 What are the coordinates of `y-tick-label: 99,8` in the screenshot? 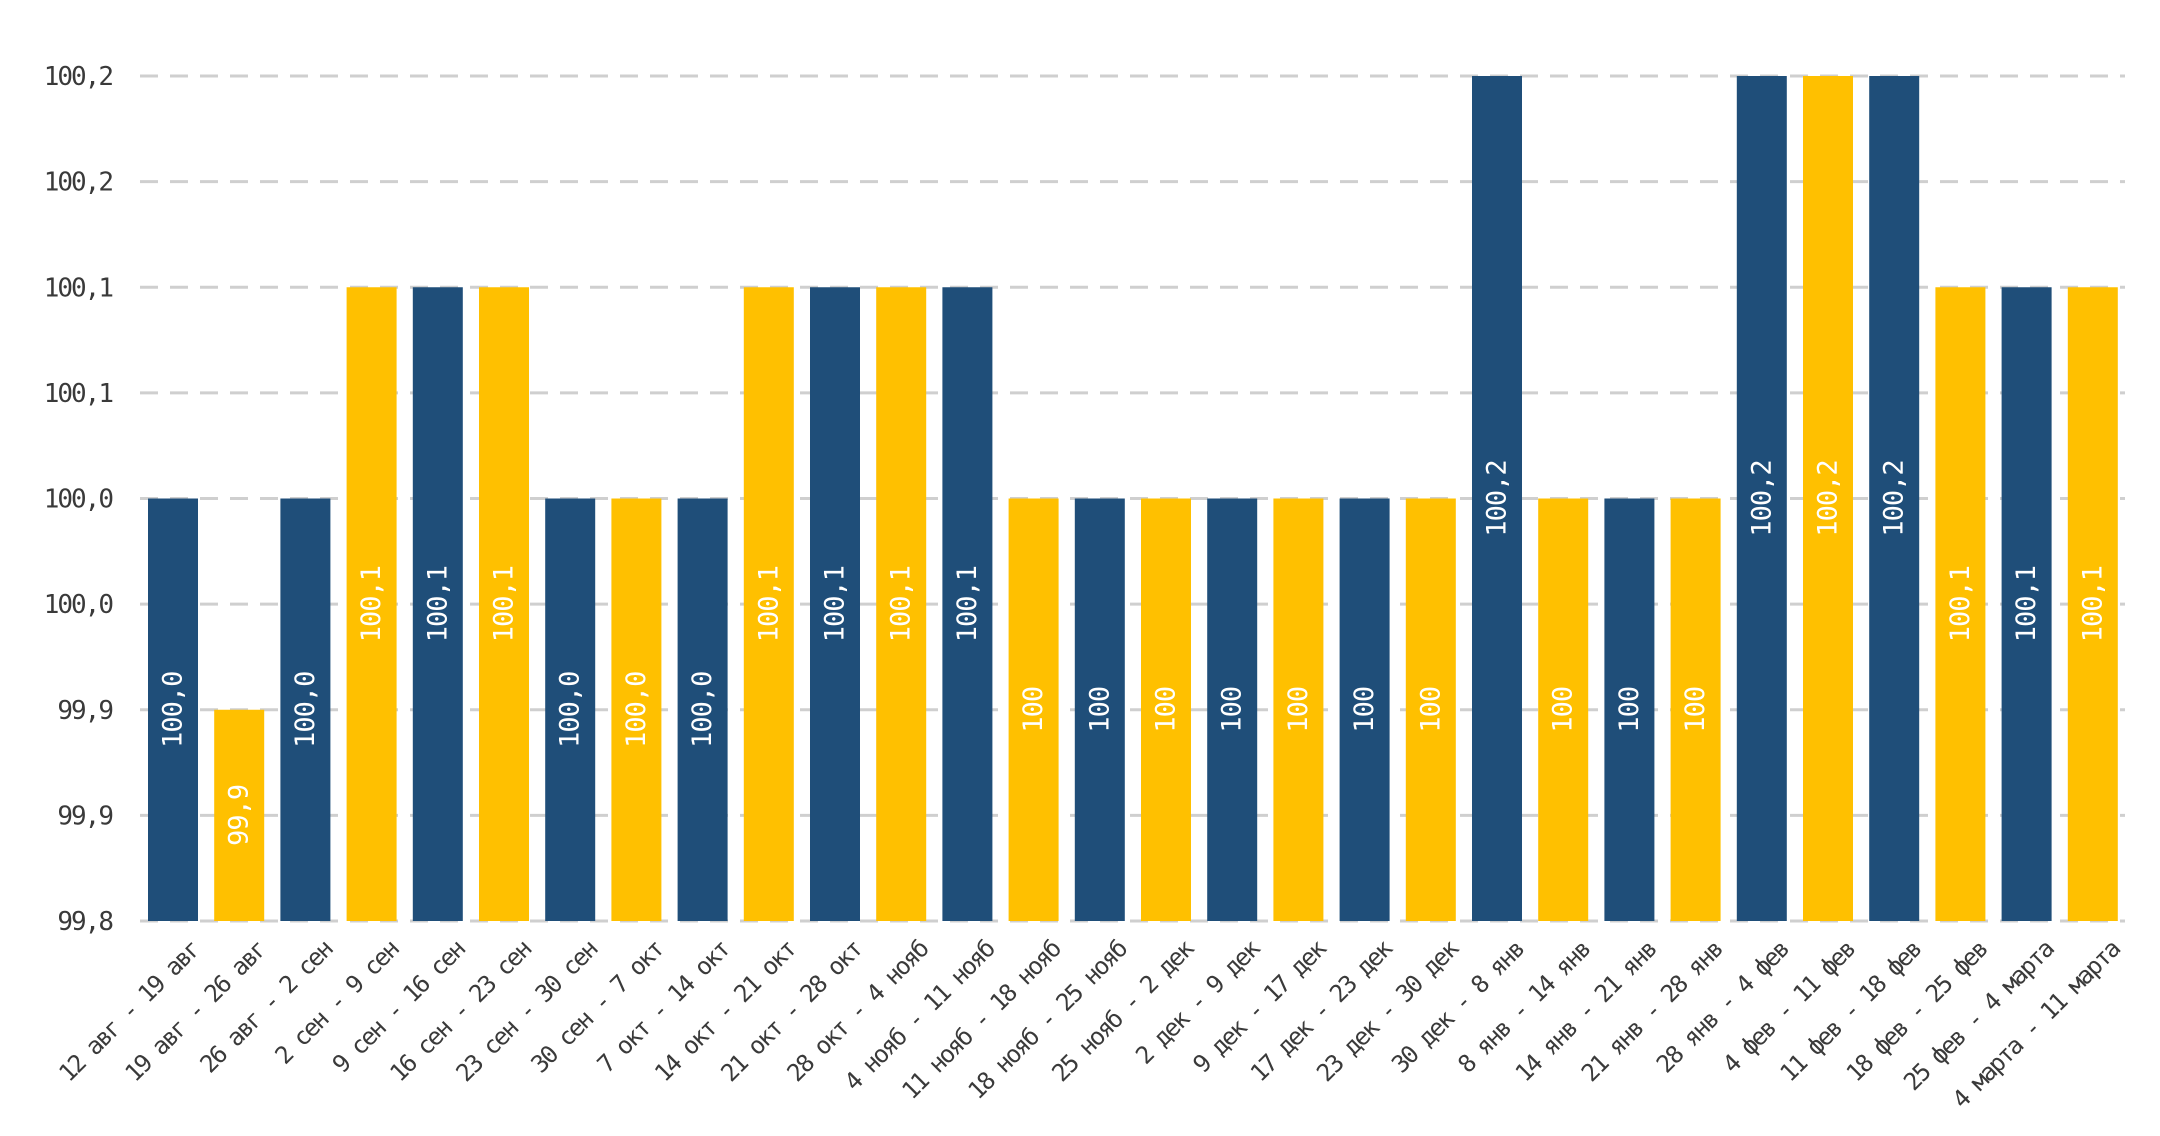 It's located at (84, 922).